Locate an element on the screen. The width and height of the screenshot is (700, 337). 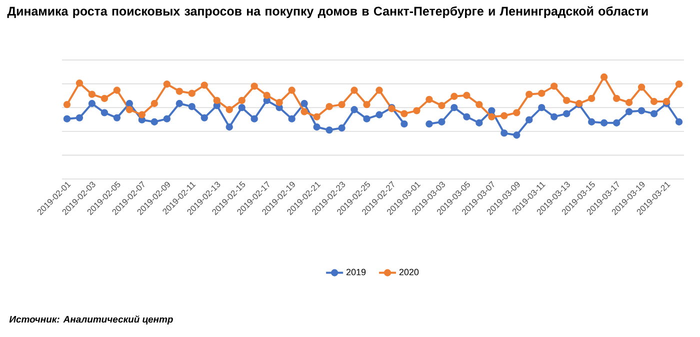
legend-label: 2020 is located at coordinates (409, 272).